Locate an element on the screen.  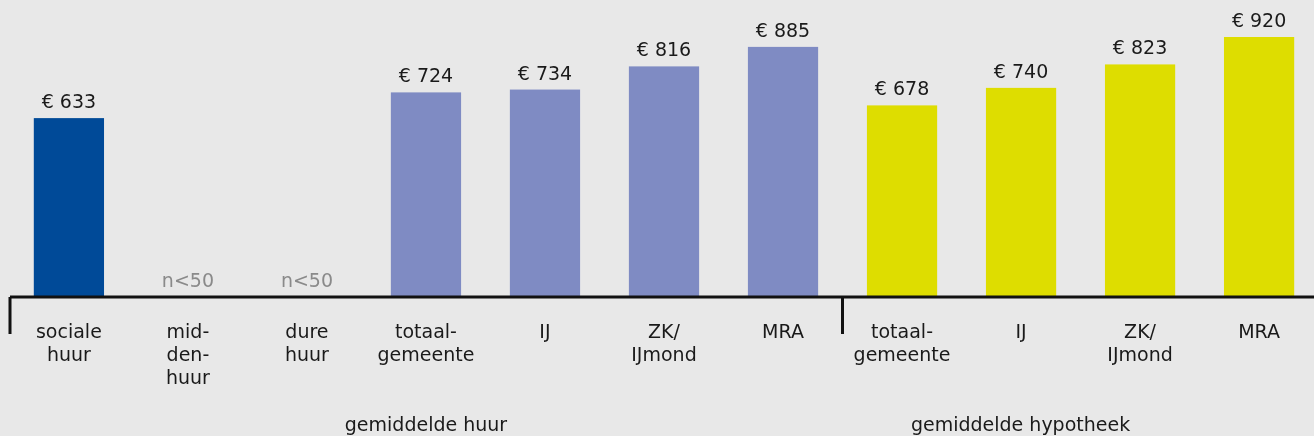
data-label: € 823 is located at coordinates (1140, 47).